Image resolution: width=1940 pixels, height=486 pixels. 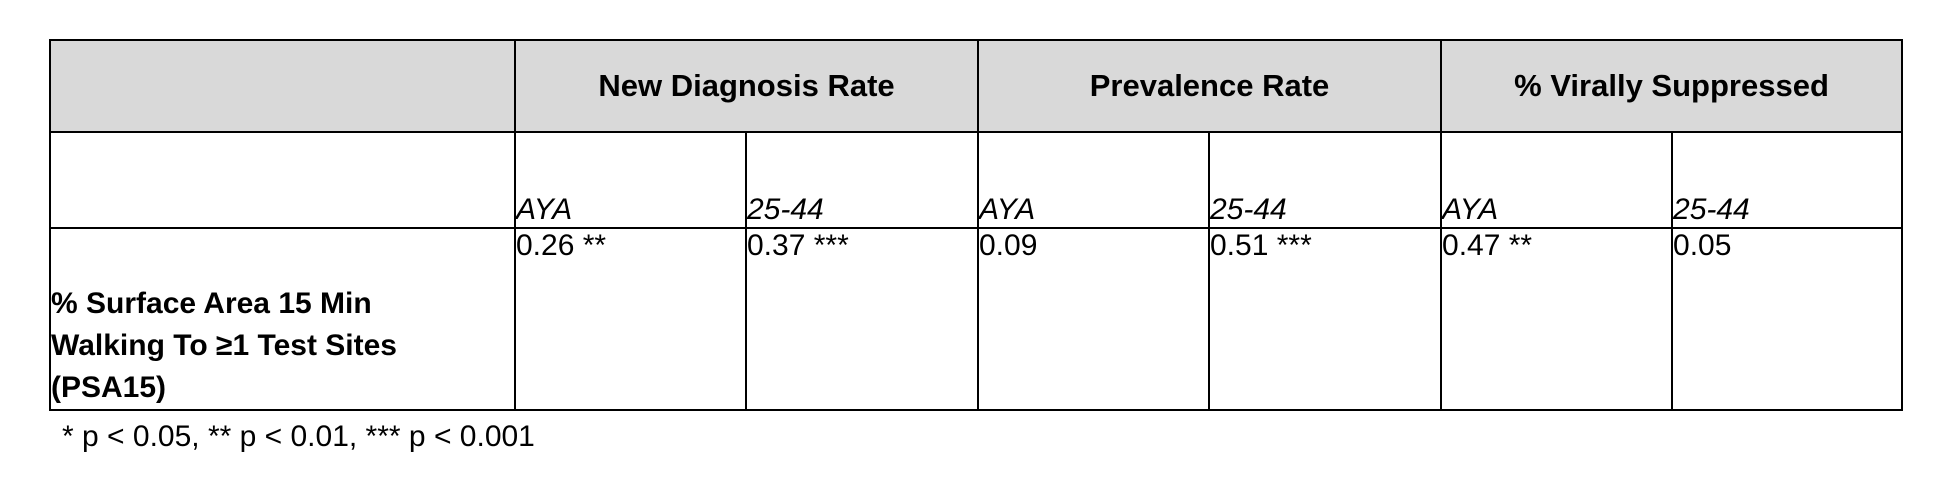 What do you see at coordinates (224, 345) in the screenshot?
I see `row-label-line: Walking To ≥1 Test Sites` at bounding box center [224, 345].